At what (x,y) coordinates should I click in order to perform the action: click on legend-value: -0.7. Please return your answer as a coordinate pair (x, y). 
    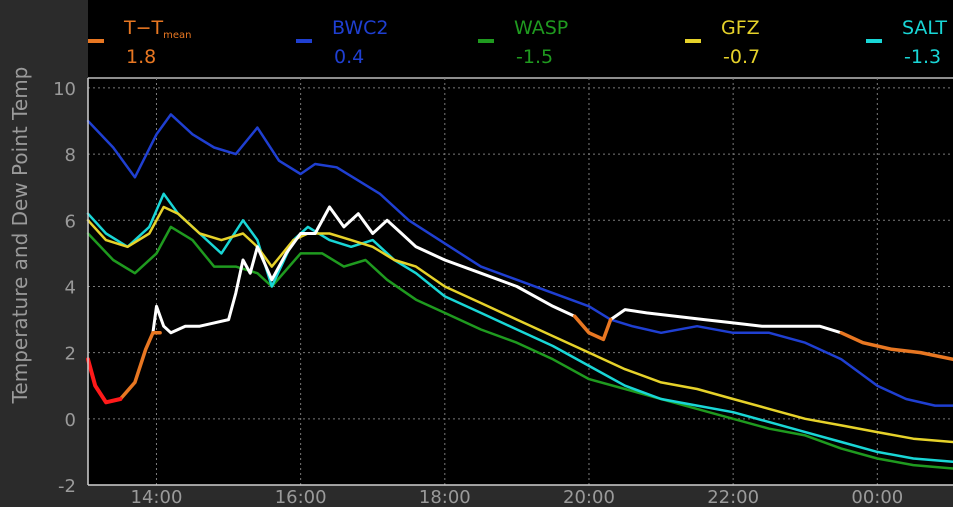
    Looking at the image, I should click on (741, 57).